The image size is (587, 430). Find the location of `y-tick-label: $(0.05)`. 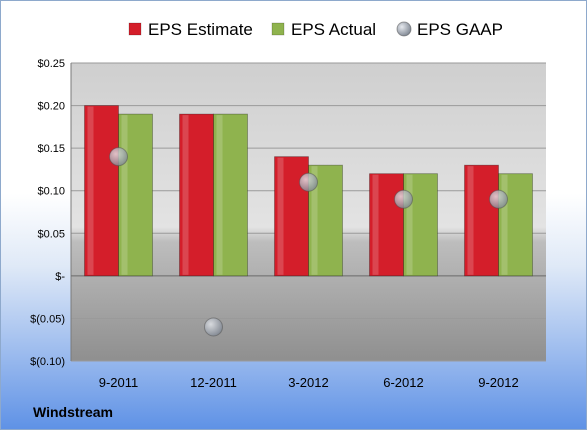

y-tick-label: $(0.05) is located at coordinates (47, 319).